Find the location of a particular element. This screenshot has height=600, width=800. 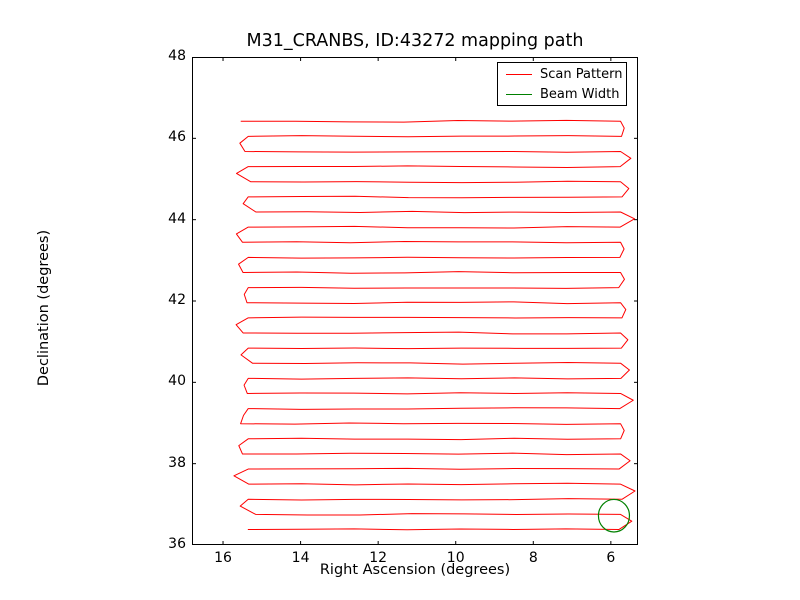

legend-label-scan-pattern: Scan Pattern is located at coordinates (581, 74).